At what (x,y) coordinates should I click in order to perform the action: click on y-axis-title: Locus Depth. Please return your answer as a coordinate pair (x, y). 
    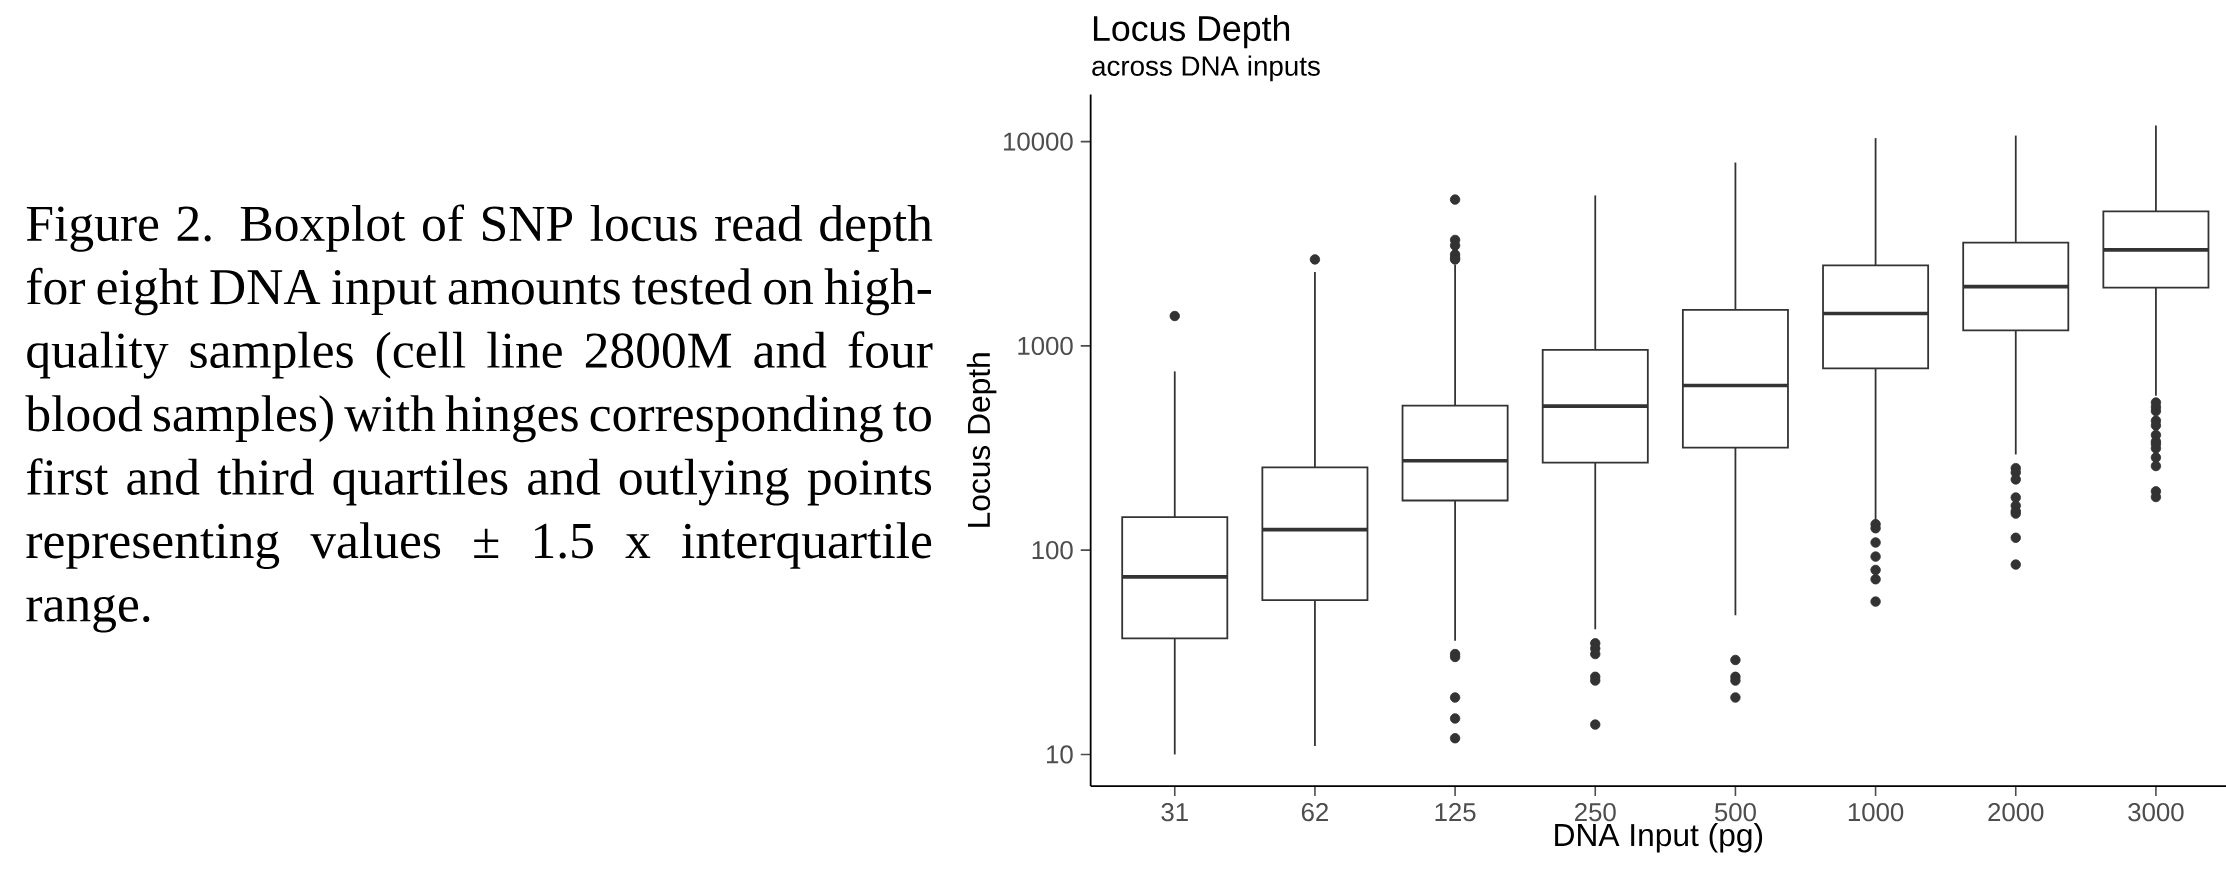
    Looking at the image, I should click on (981, 440).